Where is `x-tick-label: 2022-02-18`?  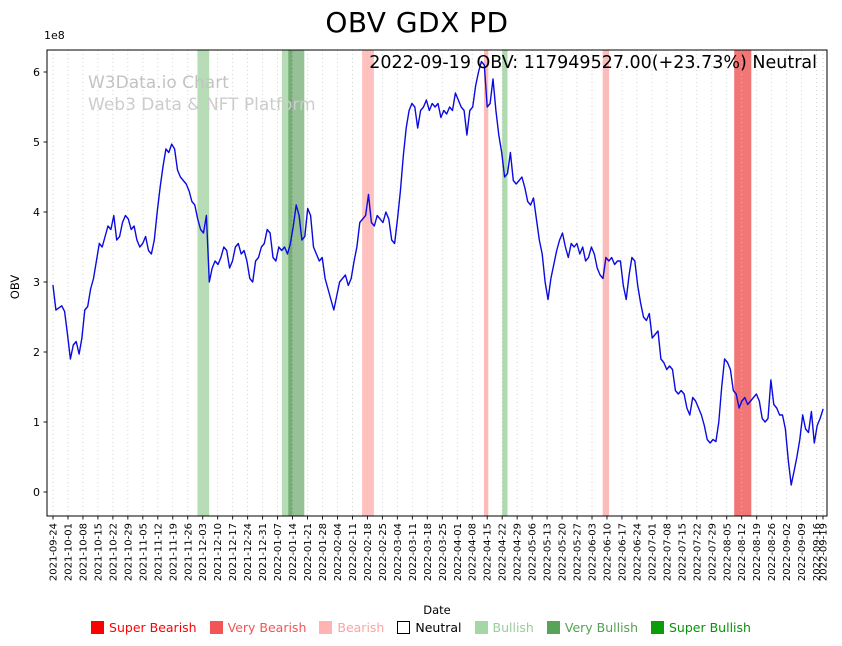
x-tick-label: 2022-02-18 is located at coordinates (368, 552).